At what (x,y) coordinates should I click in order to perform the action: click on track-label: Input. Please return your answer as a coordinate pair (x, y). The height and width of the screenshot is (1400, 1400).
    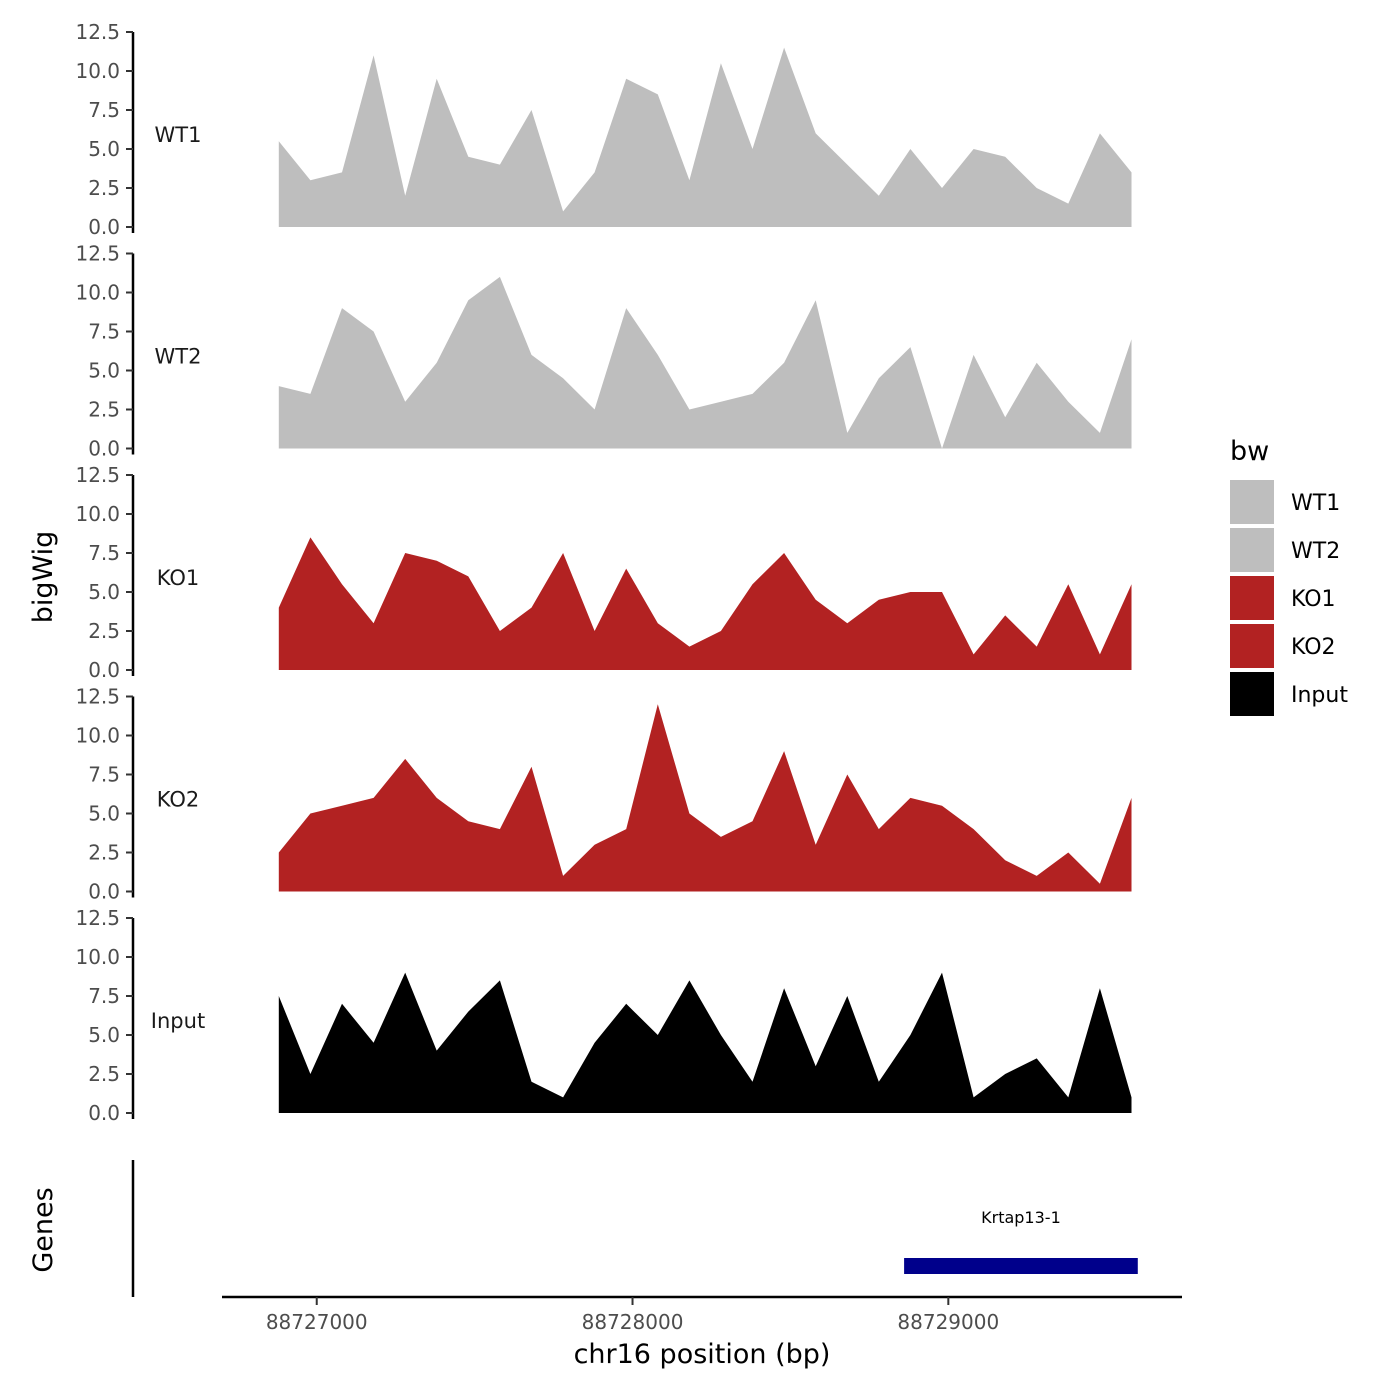
    Looking at the image, I should click on (178, 1021).